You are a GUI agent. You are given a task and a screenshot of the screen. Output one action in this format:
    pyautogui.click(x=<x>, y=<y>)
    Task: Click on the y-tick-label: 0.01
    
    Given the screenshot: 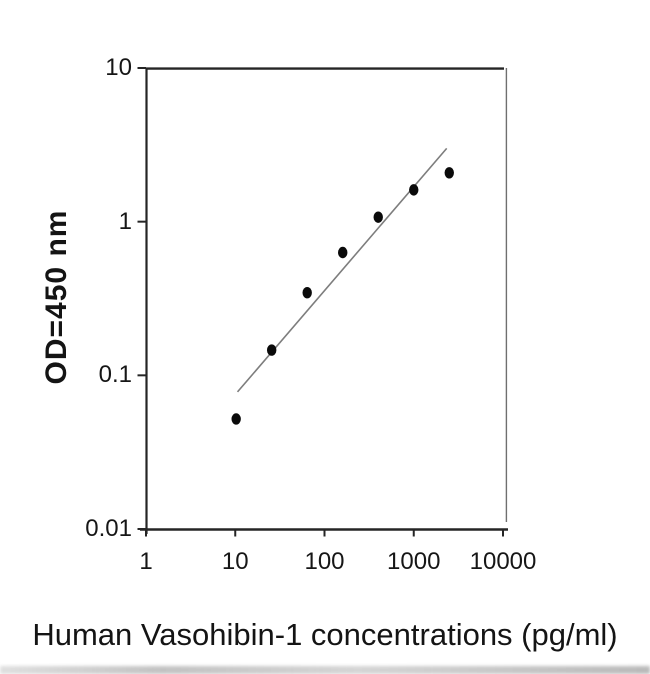 What is the action you would take?
    pyautogui.click(x=108, y=528)
    